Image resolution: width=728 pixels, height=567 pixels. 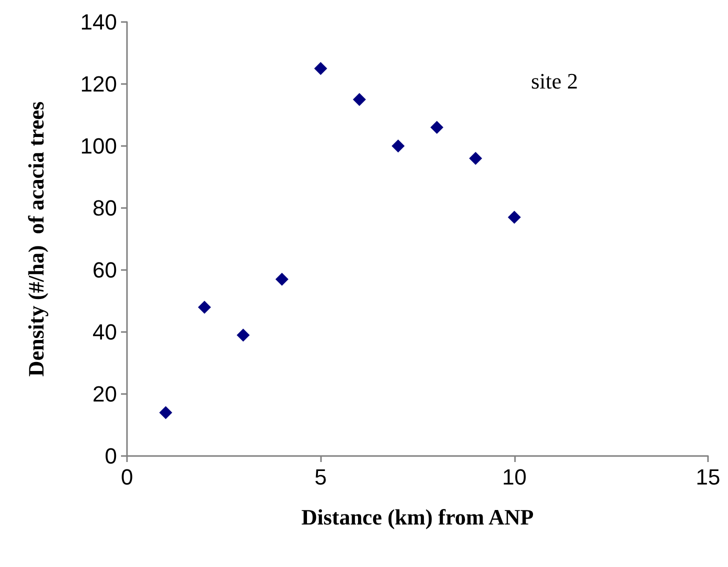 What do you see at coordinates (320, 477) in the screenshot?
I see `x-tick-label: 5` at bounding box center [320, 477].